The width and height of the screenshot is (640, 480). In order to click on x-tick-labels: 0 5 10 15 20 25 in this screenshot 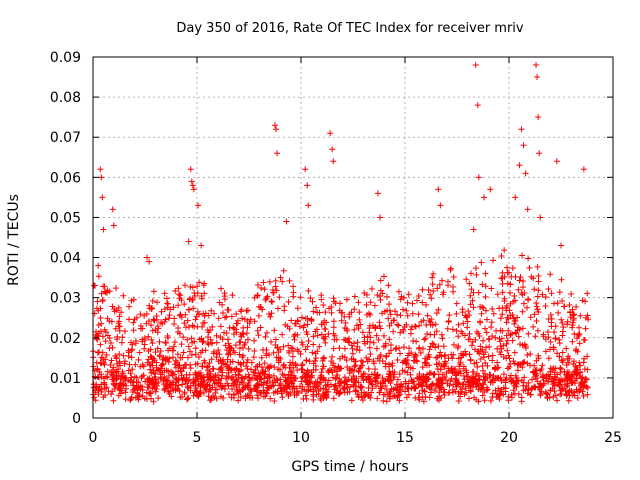, I will do `click(355, 438)`.